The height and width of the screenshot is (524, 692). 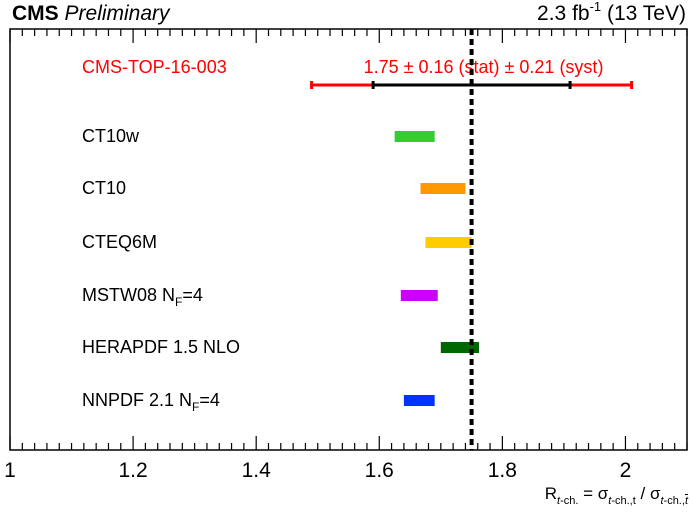 What do you see at coordinates (119, 242) in the screenshot?
I see `prediction-label: CTEQ6M` at bounding box center [119, 242].